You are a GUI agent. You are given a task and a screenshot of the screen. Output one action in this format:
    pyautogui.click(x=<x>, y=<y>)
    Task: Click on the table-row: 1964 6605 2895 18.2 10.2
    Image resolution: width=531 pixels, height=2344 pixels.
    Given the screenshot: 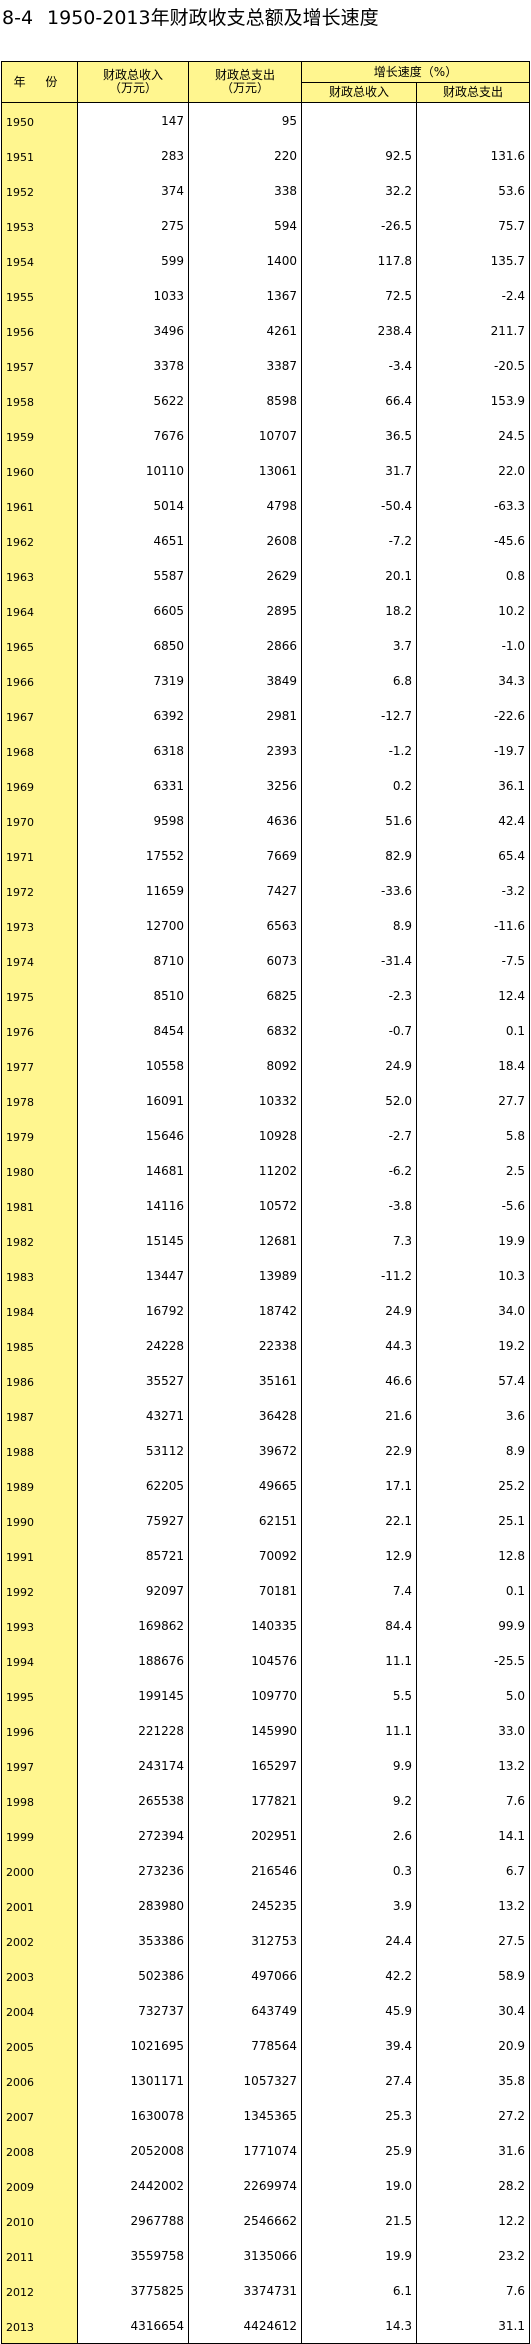 What is the action you would take?
    pyautogui.click(x=265, y=610)
    